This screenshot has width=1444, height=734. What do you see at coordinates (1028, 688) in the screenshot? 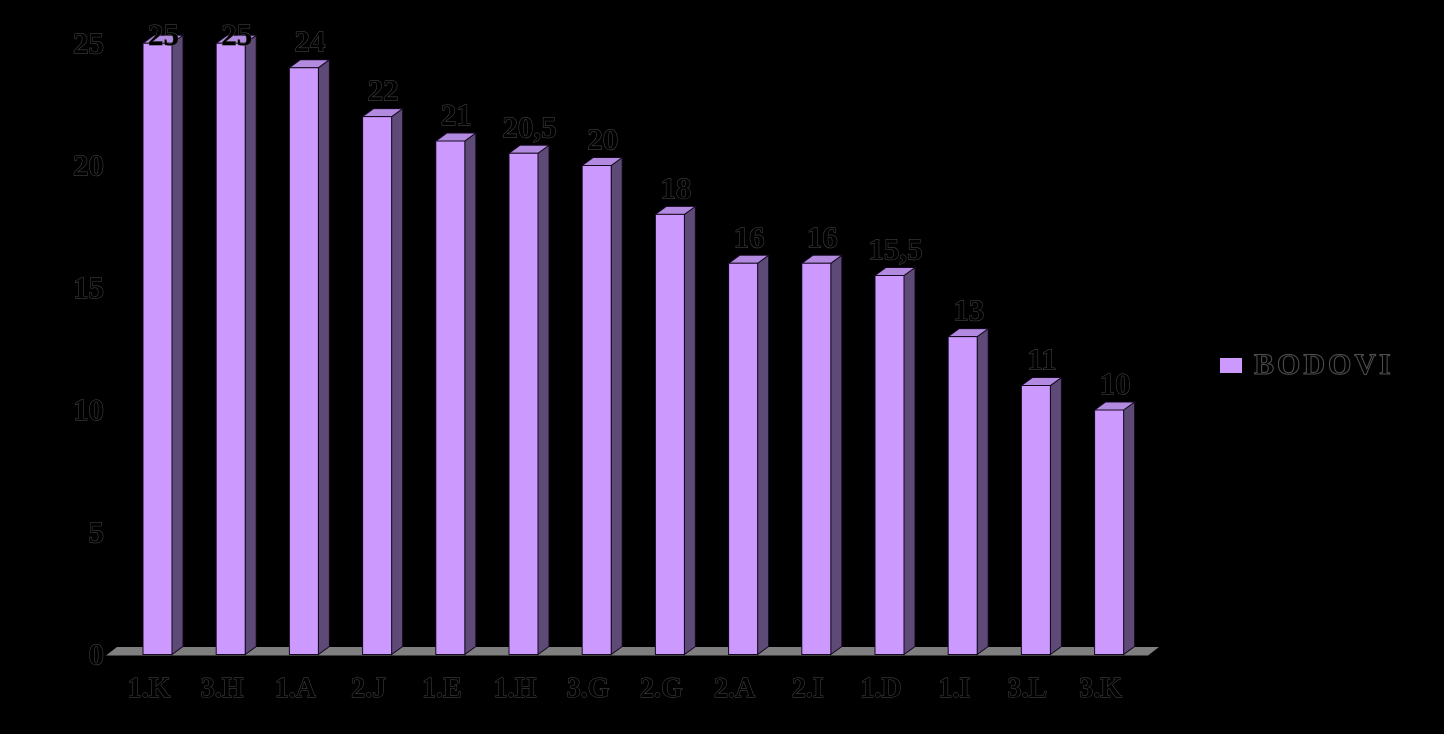
I see `x-axis-tick-label: 3.L` at bounding box center [1028, 688].